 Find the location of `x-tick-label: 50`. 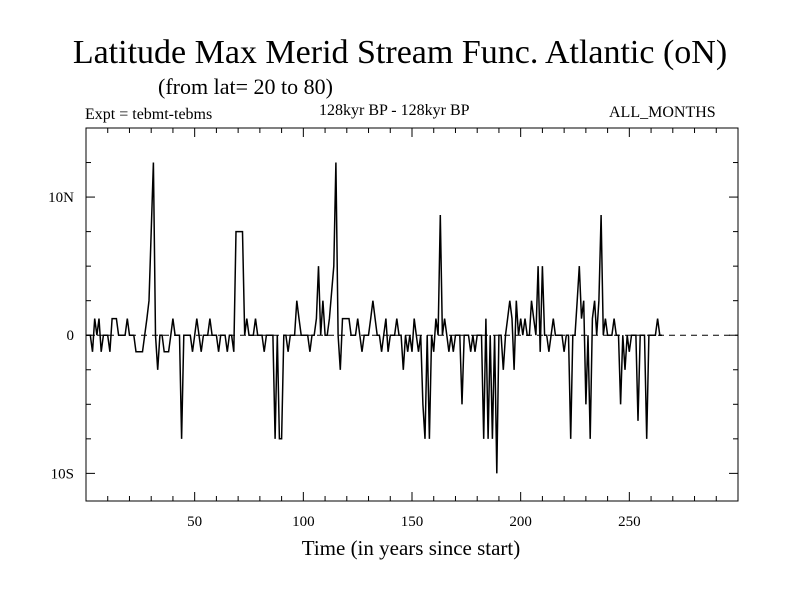

x-tick-label: 50 is located at coordinates (194, 522).